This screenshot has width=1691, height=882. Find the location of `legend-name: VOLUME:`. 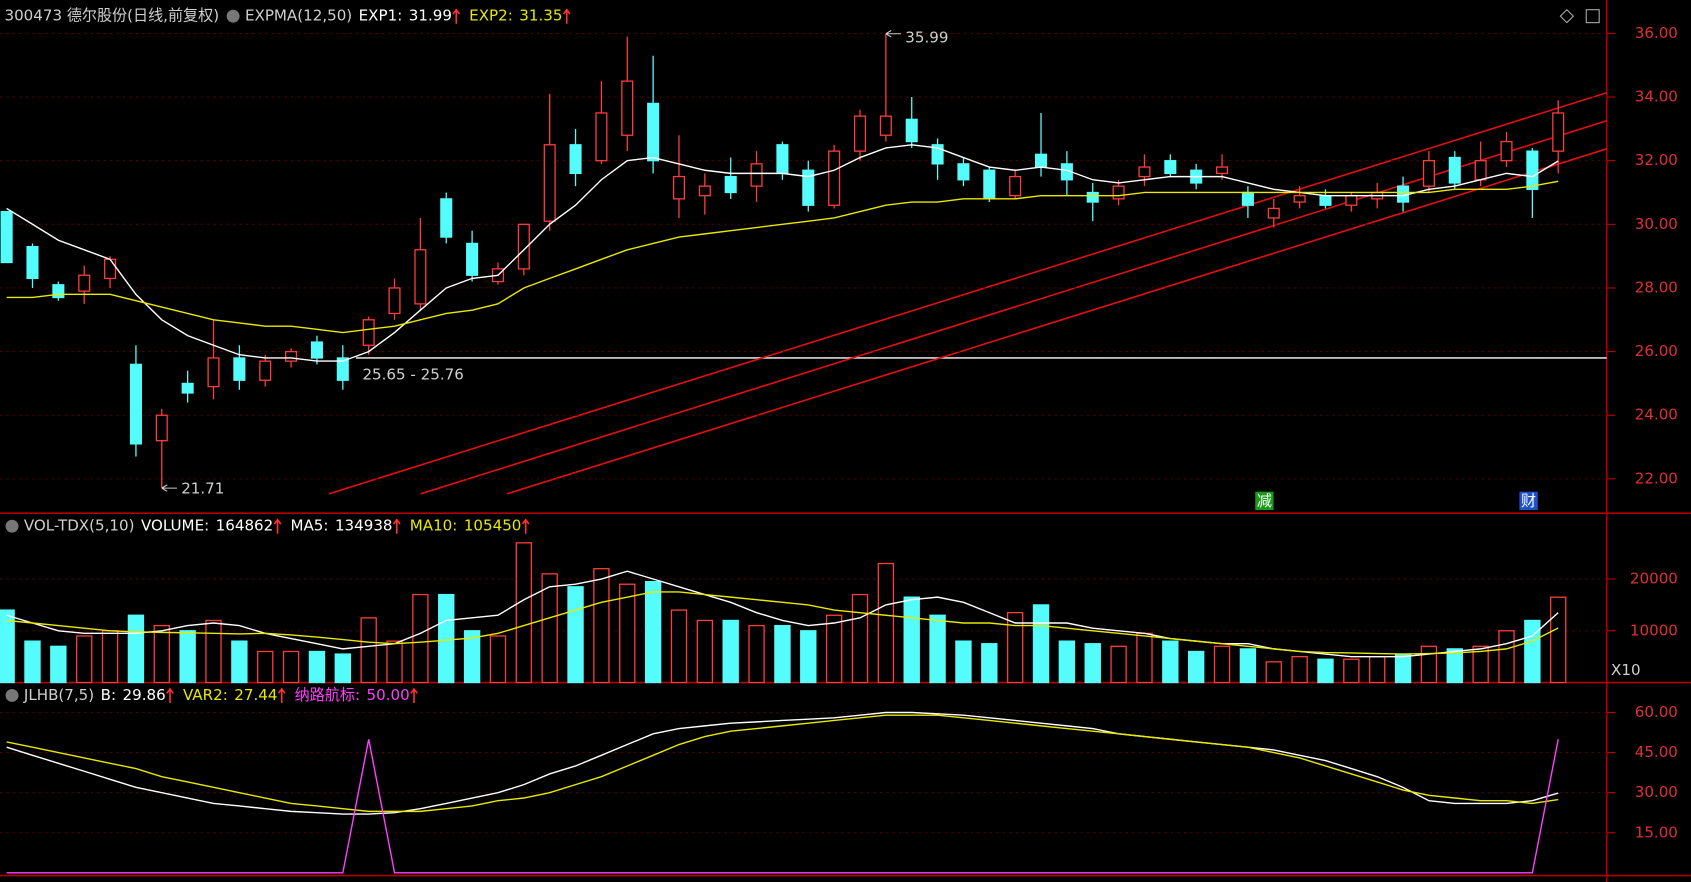

legend-name: VOLUME: is located at coordinates (175, 526).